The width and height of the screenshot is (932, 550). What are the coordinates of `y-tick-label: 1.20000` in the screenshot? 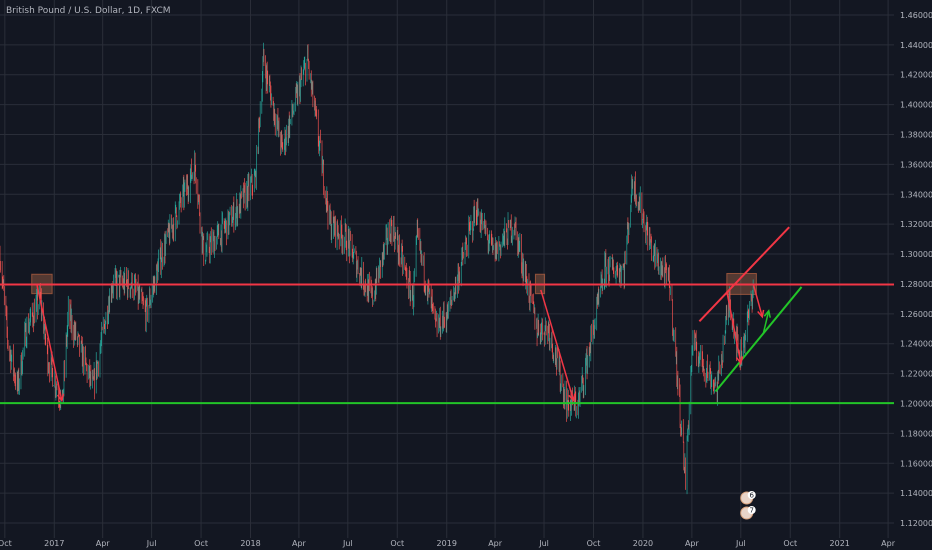 It's located at (916, 404).